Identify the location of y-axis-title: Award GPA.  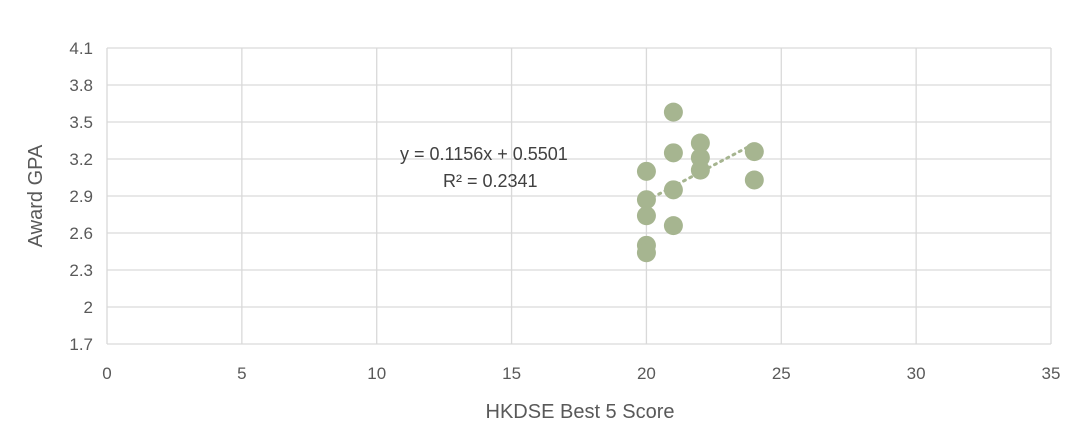
(36, 195).